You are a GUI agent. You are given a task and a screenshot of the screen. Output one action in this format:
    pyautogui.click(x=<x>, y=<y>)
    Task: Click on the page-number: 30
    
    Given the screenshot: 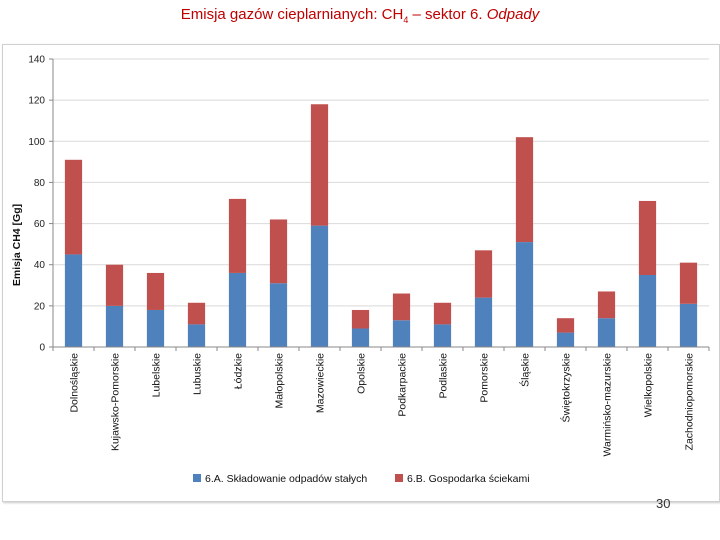 What is the action you would take?
    pyautogui.click(x=663, y=503)
    